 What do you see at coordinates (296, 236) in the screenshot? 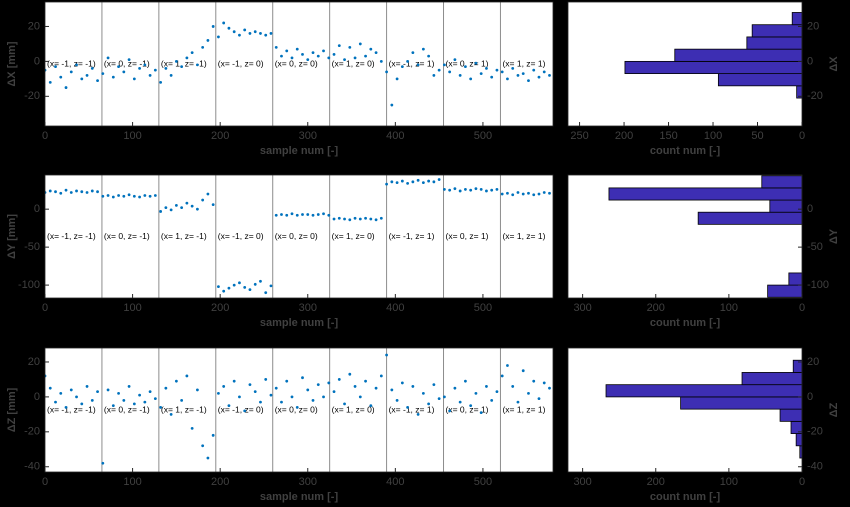
I see `segment-label: (x= 0, z= 0)` at bounding box center [296, 236].